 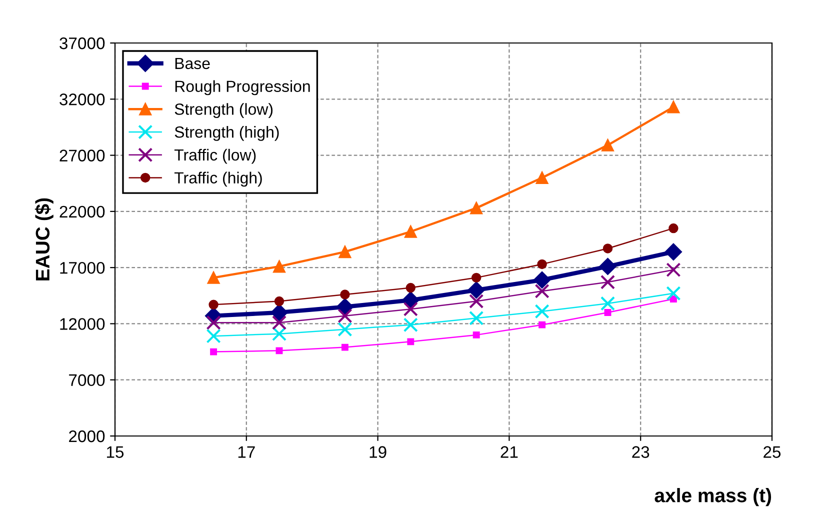 I want to click on x-axis-title: axle mass (t), so click(x=713, y=497).